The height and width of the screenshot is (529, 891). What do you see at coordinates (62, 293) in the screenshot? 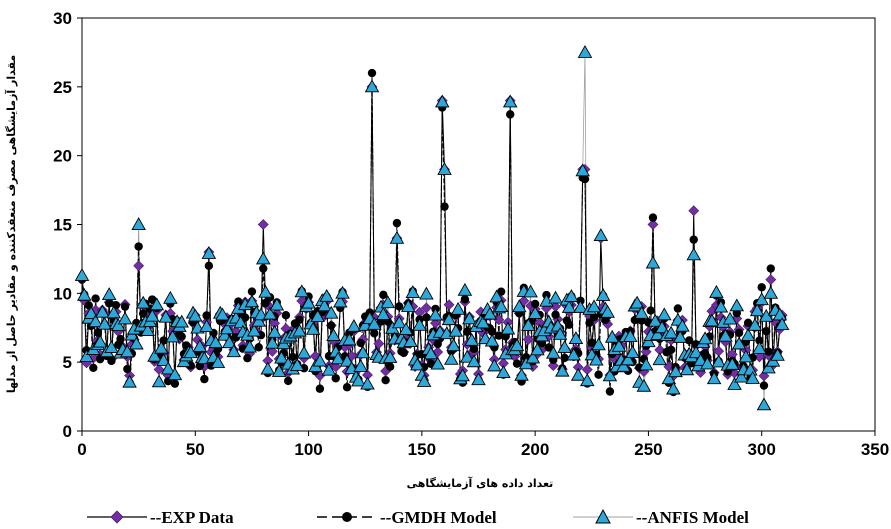
I see `y-tick-label: 10` at bounding box center [62, 293].